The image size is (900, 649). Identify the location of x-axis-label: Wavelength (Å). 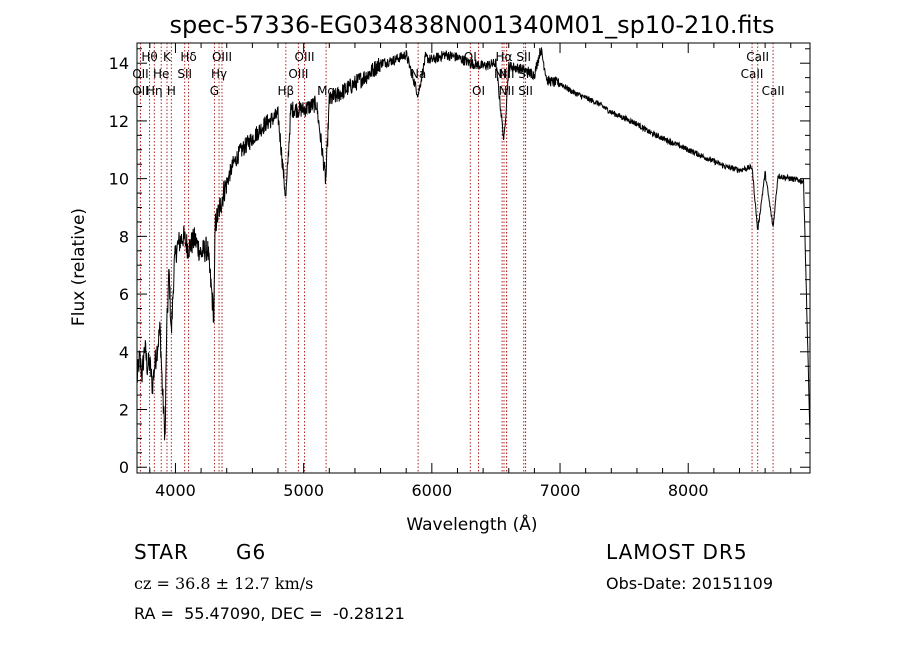
(471, 524).